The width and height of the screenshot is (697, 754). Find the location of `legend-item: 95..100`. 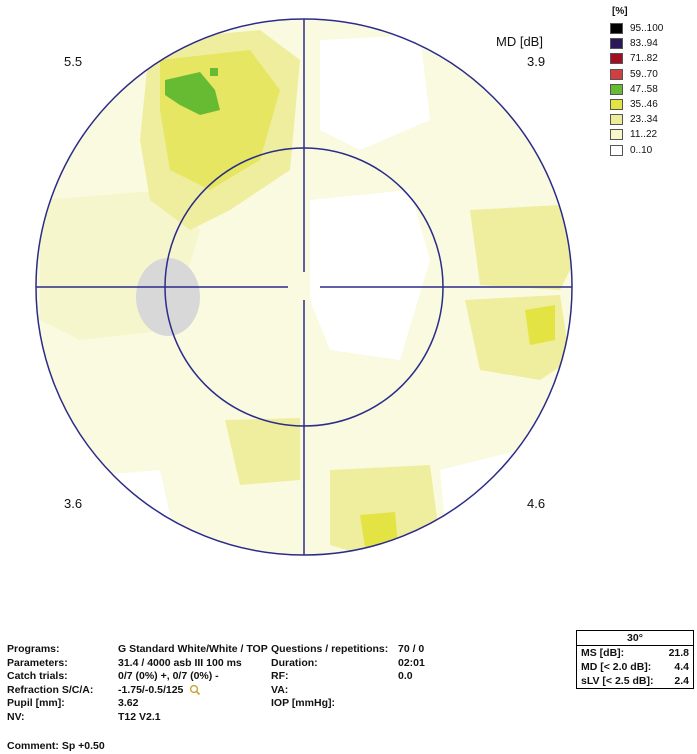

legend-item: 95..100 is located at coordinates (636, 28).